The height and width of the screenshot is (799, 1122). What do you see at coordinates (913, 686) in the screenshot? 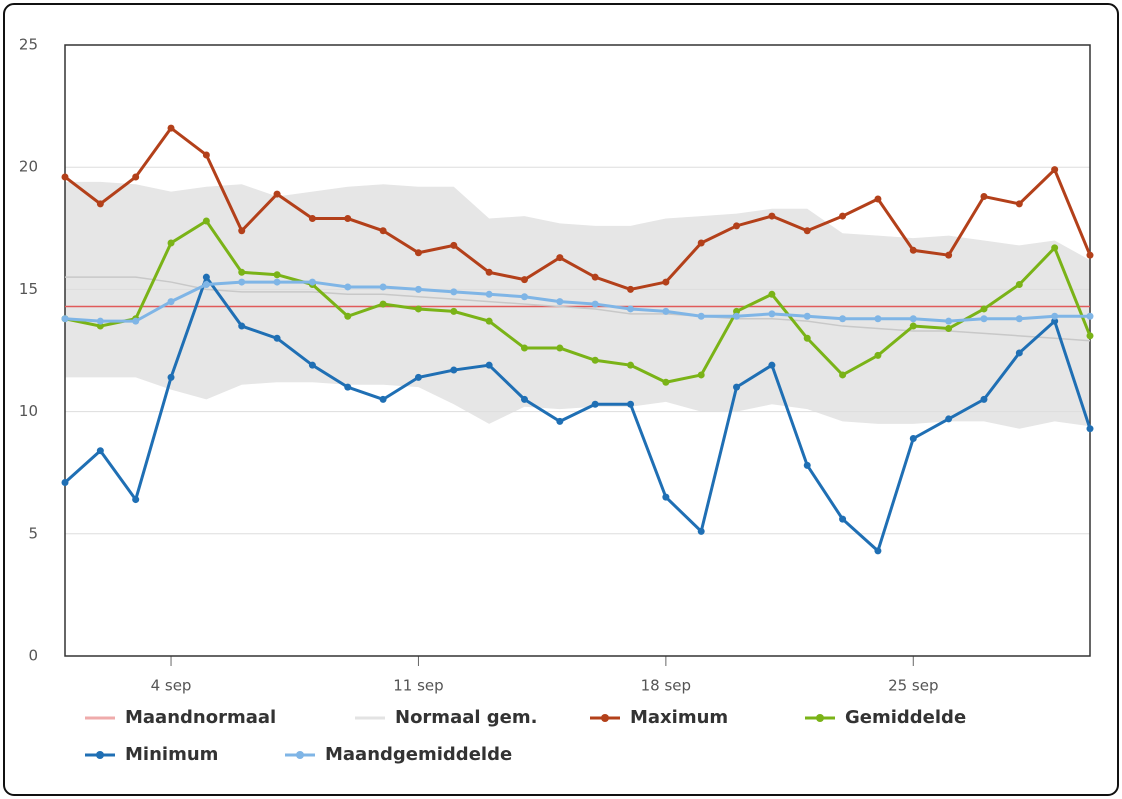
I see `x-tick-label: 25 sep` at bounding box center [913, 686].